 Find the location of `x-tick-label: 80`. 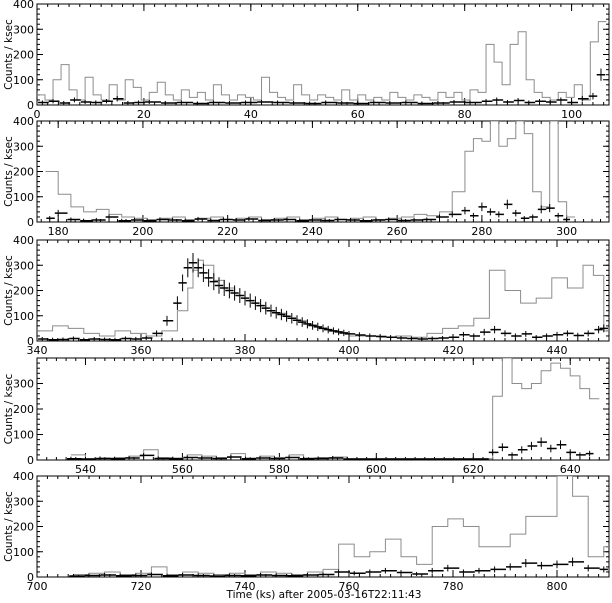

x-tick-label: 80 is located at coordinates (465, 114).